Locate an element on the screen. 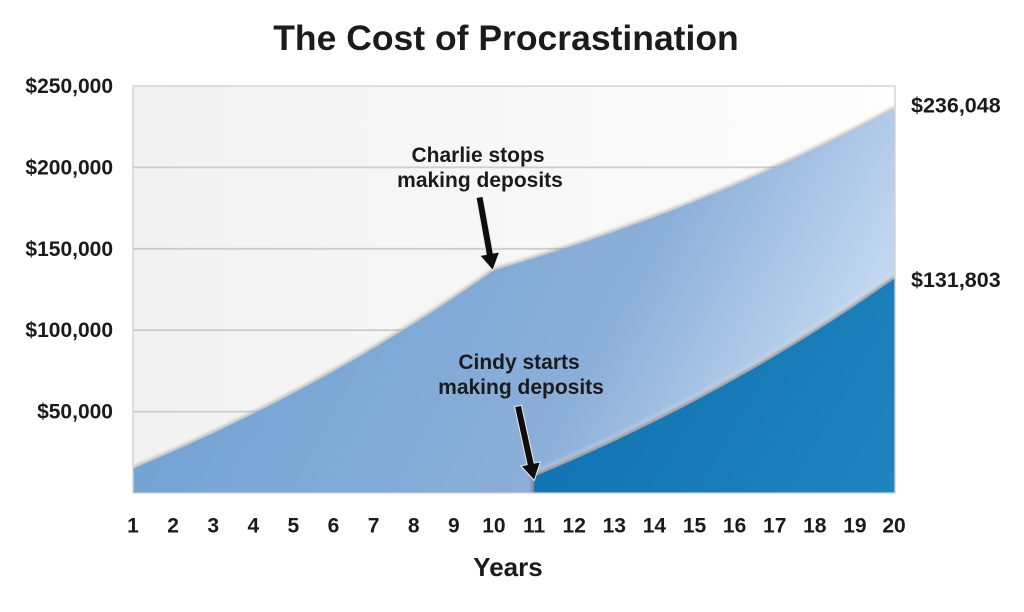  svg-text: 20 is located at coordinates (893, 526).